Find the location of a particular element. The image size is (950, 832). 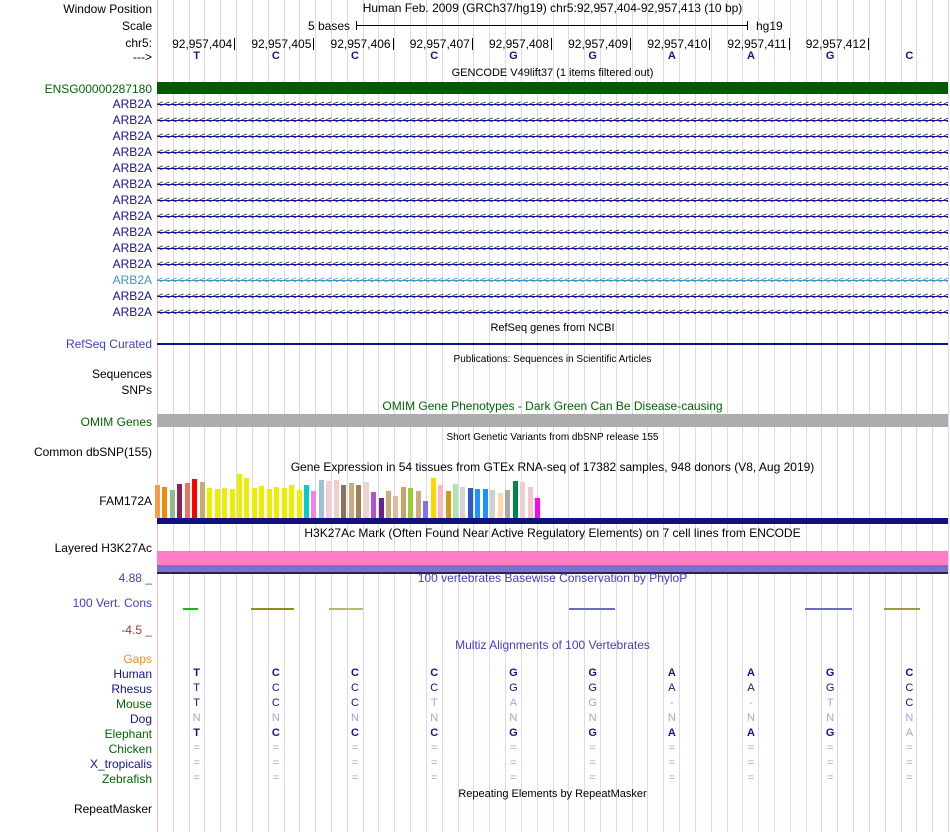

species-label-gaps: Gaps is located at coordinates (137, 659).